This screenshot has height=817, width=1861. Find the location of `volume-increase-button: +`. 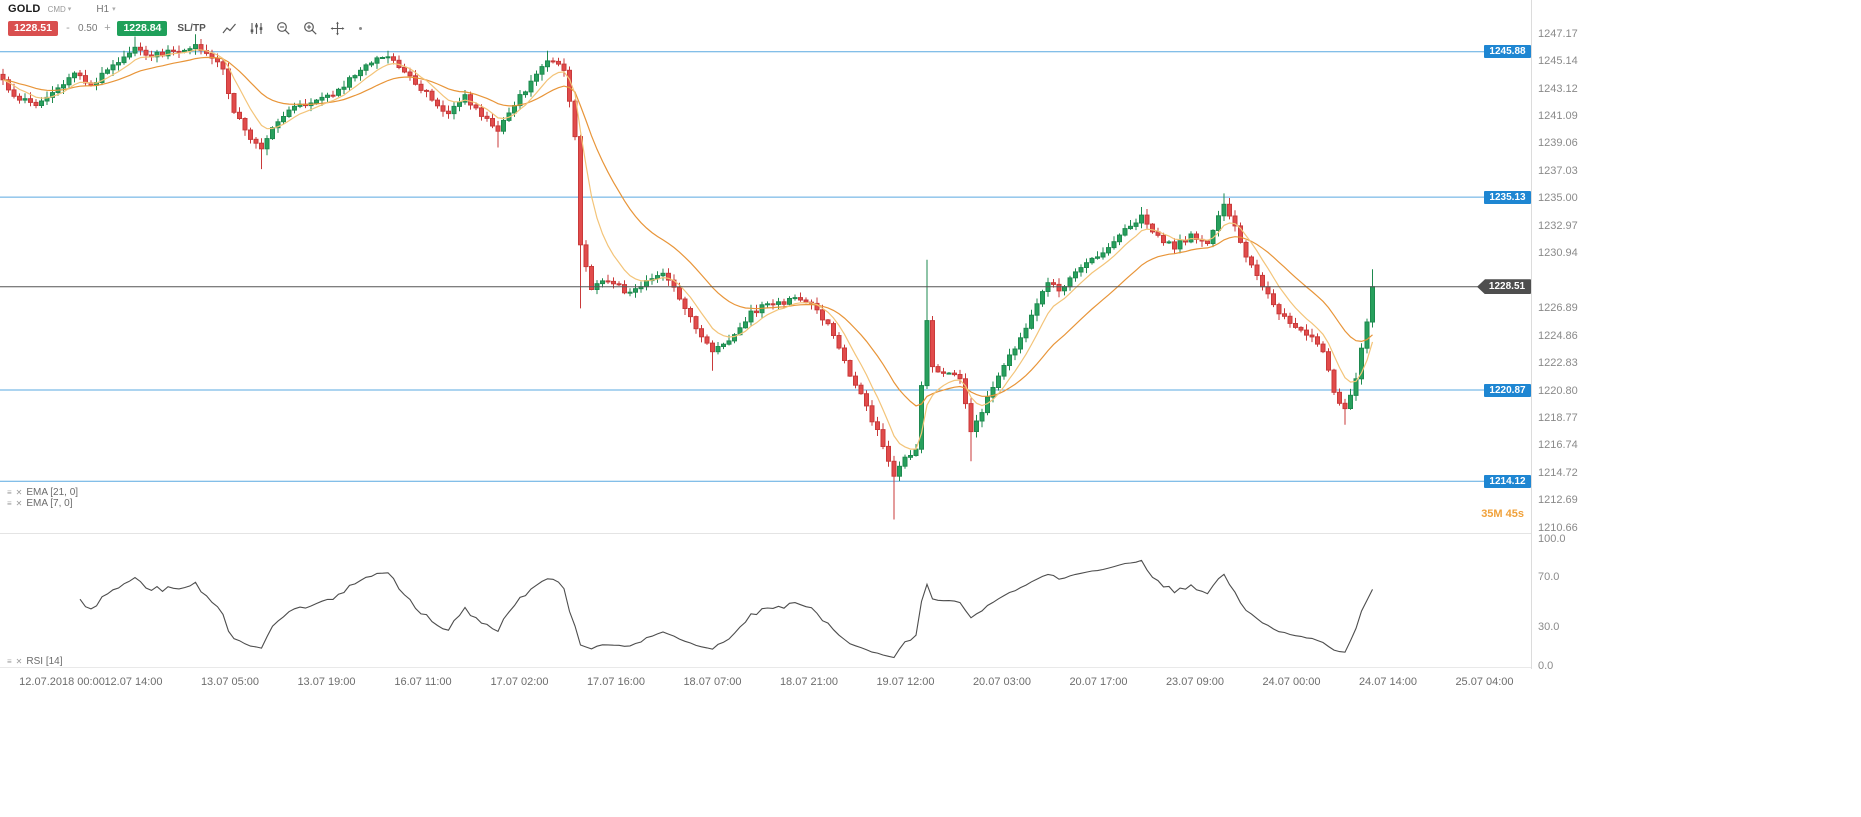

volume-increase-button: + is located at coordinates (107, 28).